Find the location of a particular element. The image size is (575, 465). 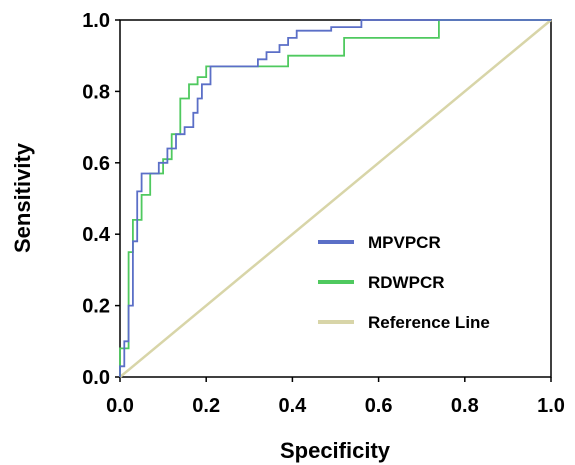

y-tick-label: 1.0 is located at coordinates (96, 21).